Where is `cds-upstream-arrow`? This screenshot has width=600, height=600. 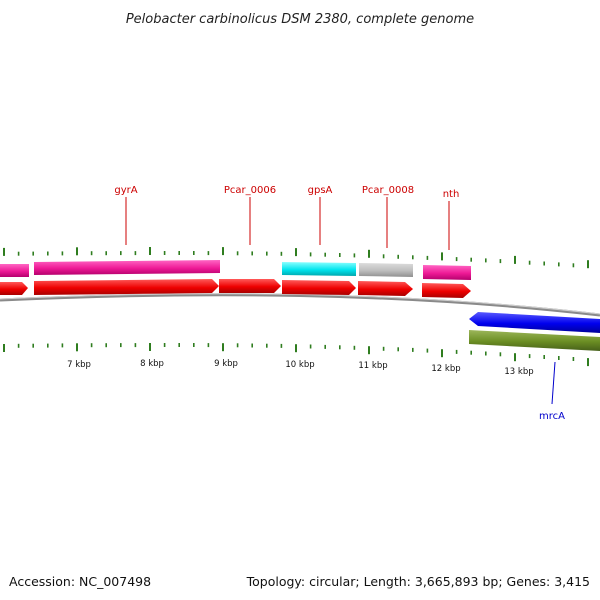
cds-upstream-arrow is located at coordinates (14, 288).